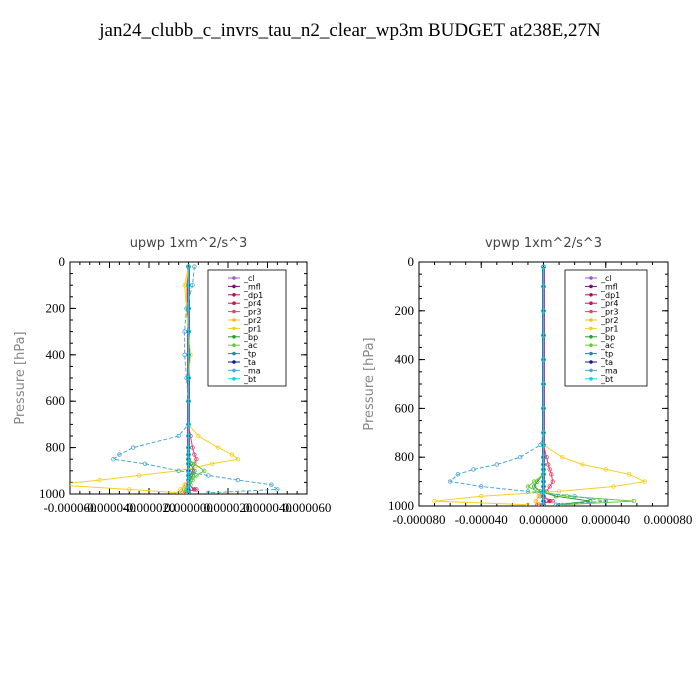 This screenshot has width=700, height=700. I want to click on x-tick-label: 0.000040, so click(605, 519).